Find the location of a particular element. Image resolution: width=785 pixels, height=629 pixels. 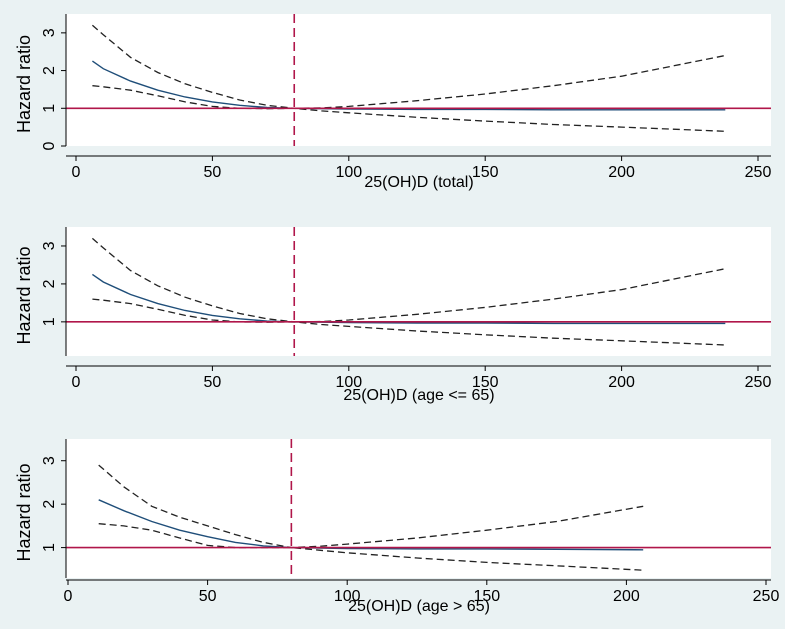

hazard-ratio-line is located at coordinates (371, 525).